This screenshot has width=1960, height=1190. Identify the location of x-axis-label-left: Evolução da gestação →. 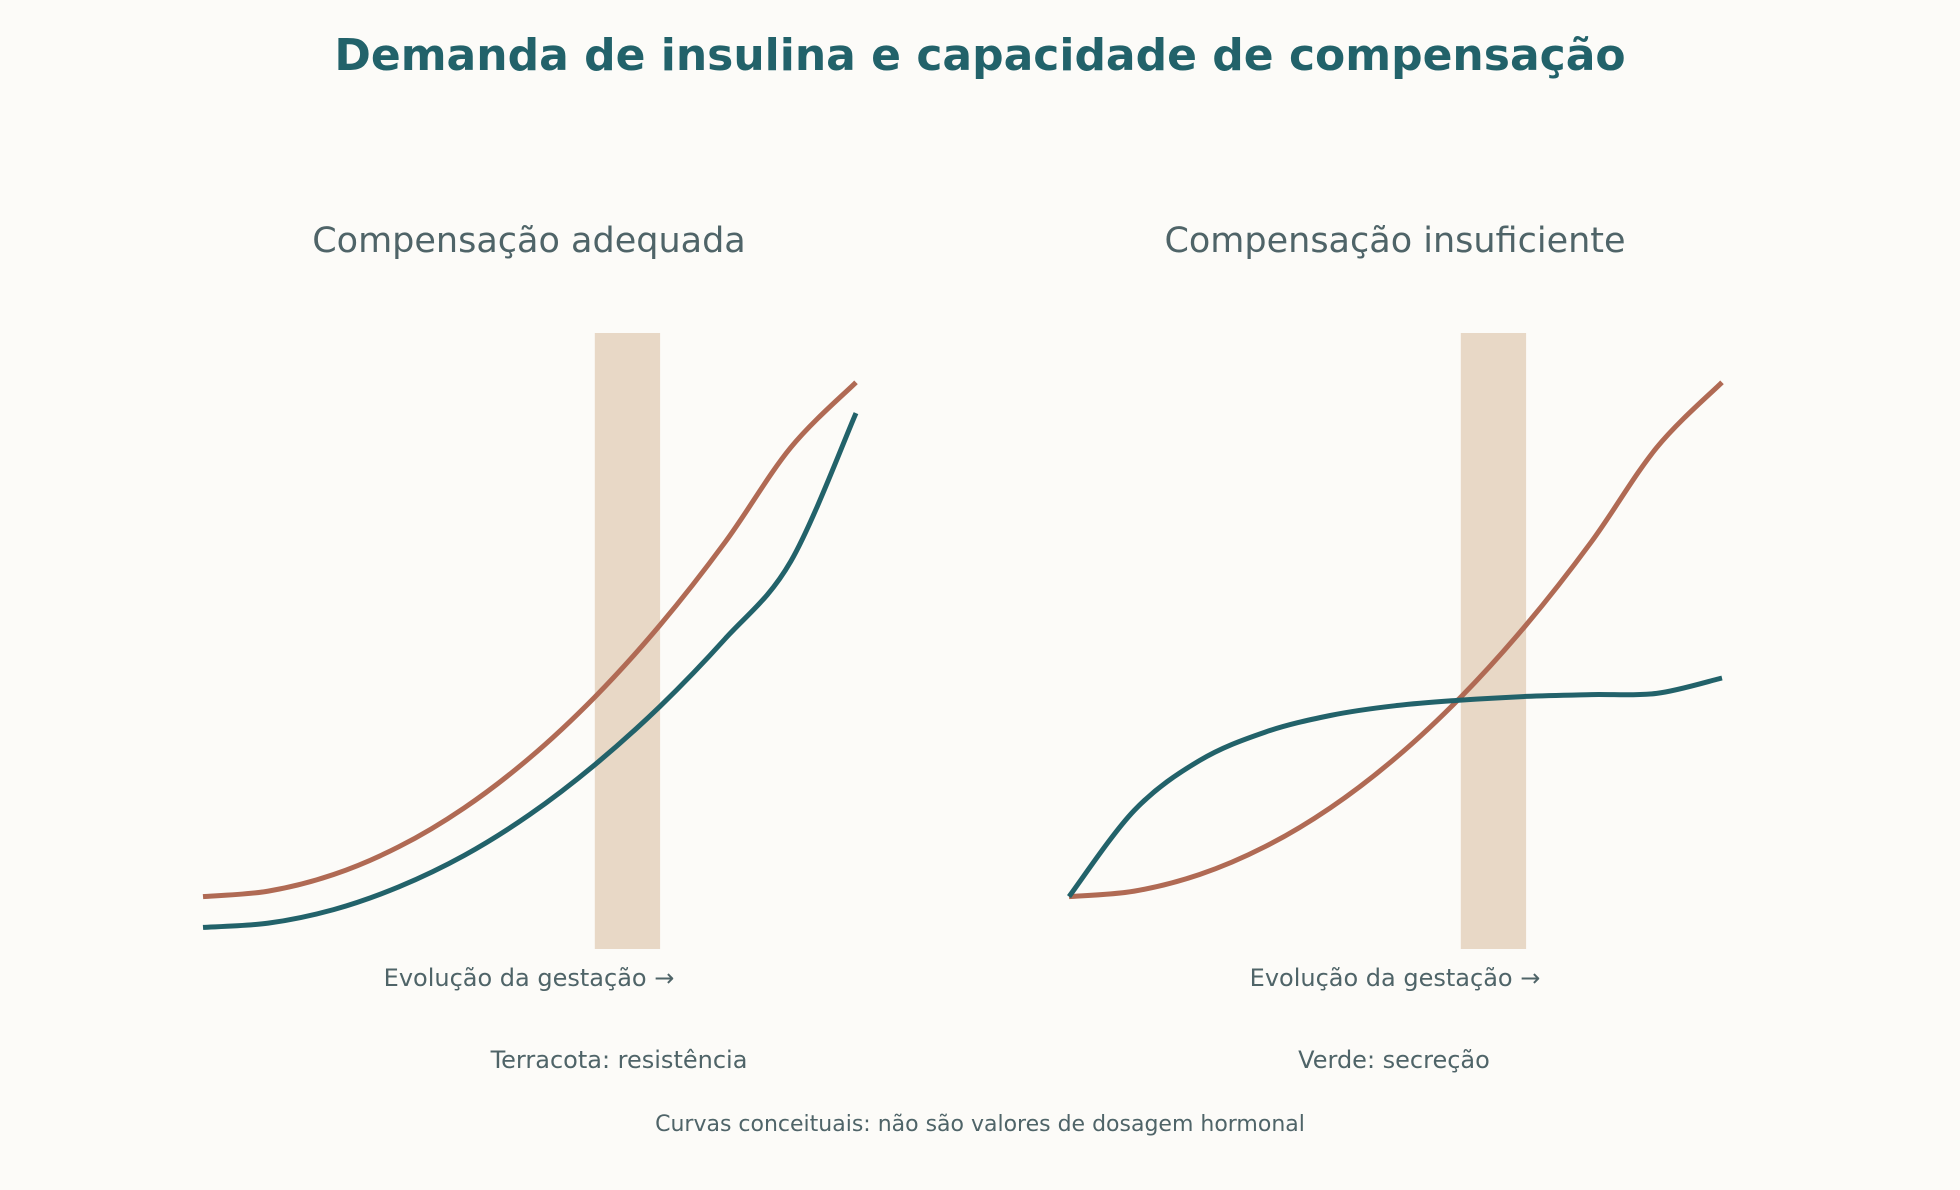
(529, 978).